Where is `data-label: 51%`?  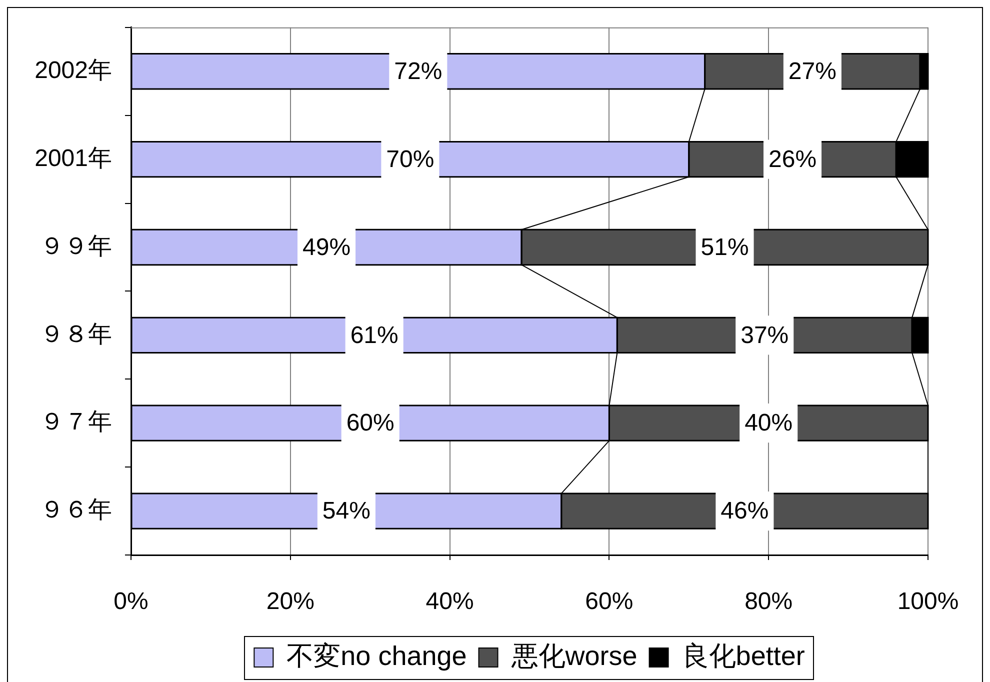 data-label: 51% is located at coordinates (724, 247).